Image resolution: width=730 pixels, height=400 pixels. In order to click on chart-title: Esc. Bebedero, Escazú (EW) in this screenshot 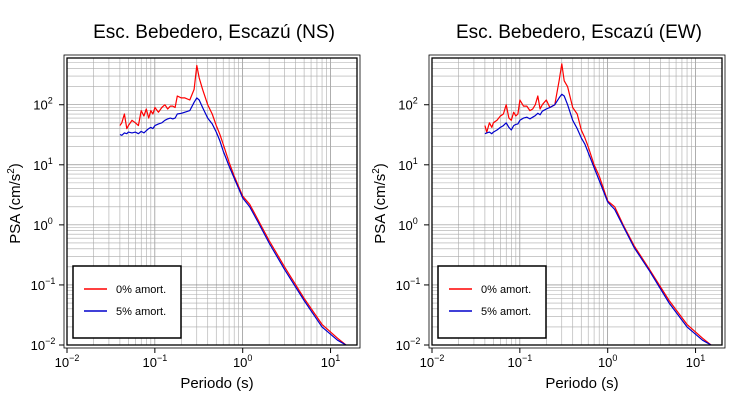, I will do `click(579, 32)`.